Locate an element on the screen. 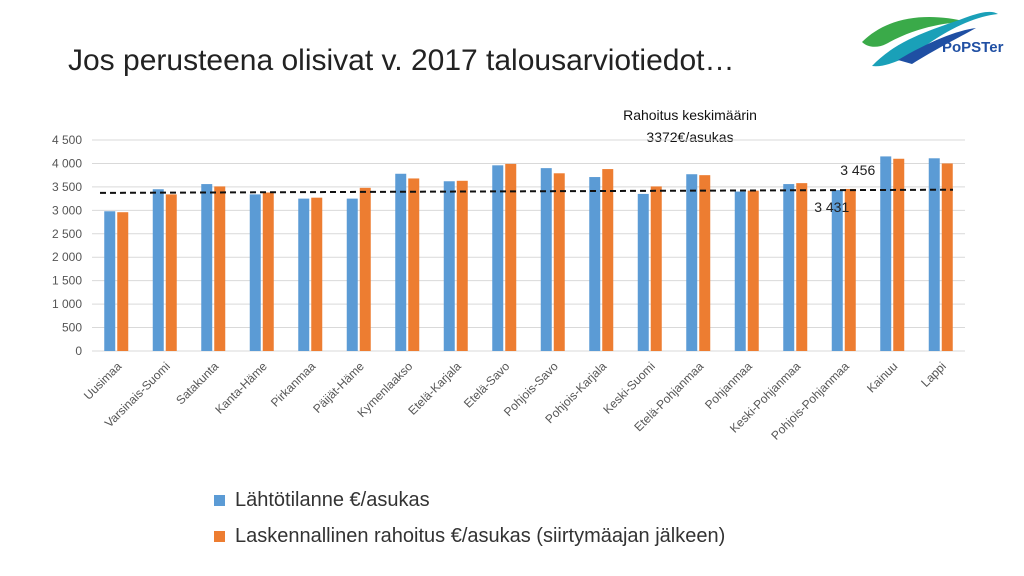 Image resolution: width=1024 pixels, height=576 pixels. x-tick-label: Uusimaa is located at coordinates (103, 381).